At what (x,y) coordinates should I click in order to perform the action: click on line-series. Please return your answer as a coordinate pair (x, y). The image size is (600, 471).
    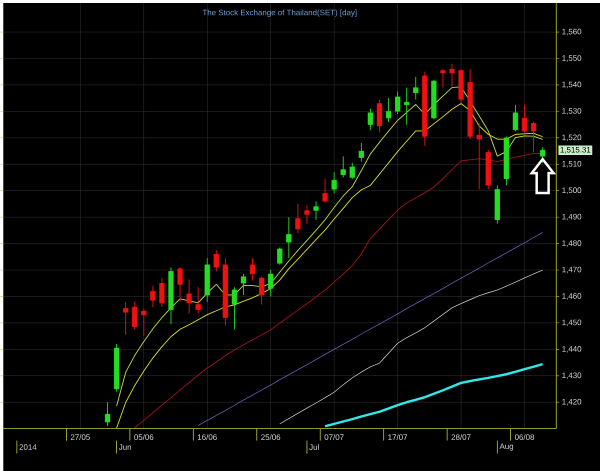
    Looking at the image, I should click on (434, 395).